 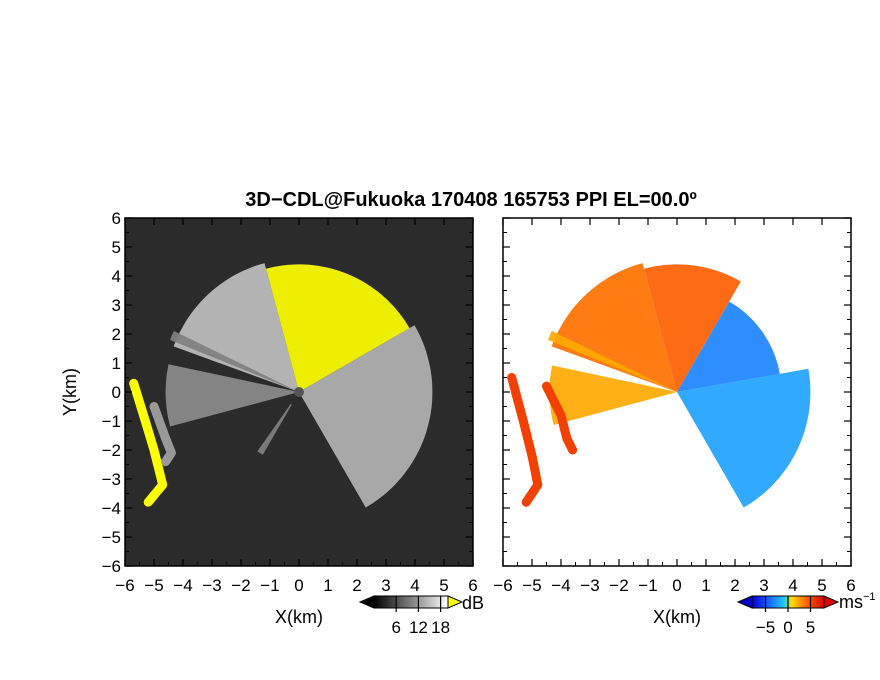 What do you see at coordinates (111, 450) in the screenshot?
I see `reflectivity-y-tick-label: −2` at bounding box center [111, 450].